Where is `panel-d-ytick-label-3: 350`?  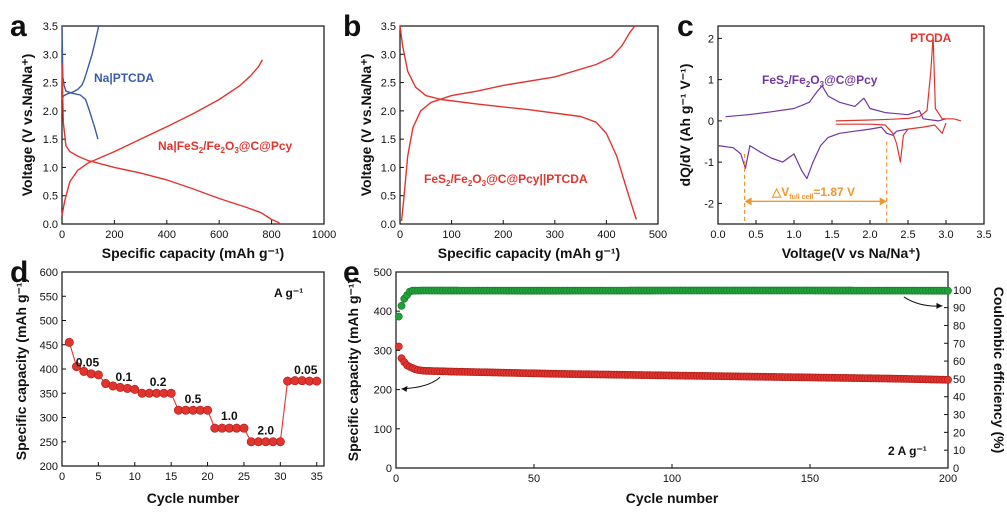
panel-d-ytick-label-3: 350 is located at coordinates (49, 394).